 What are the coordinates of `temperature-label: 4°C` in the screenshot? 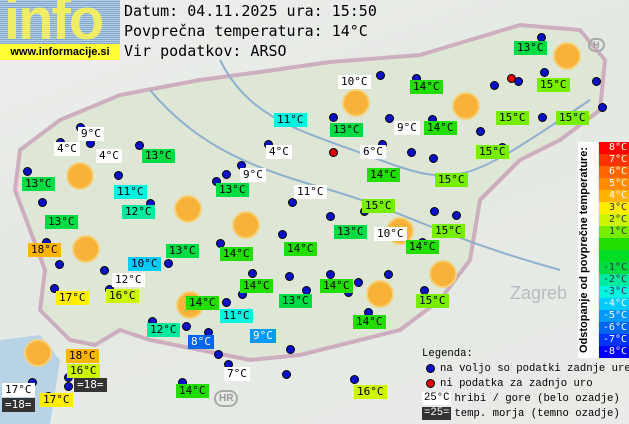 It's located at (67, 149).